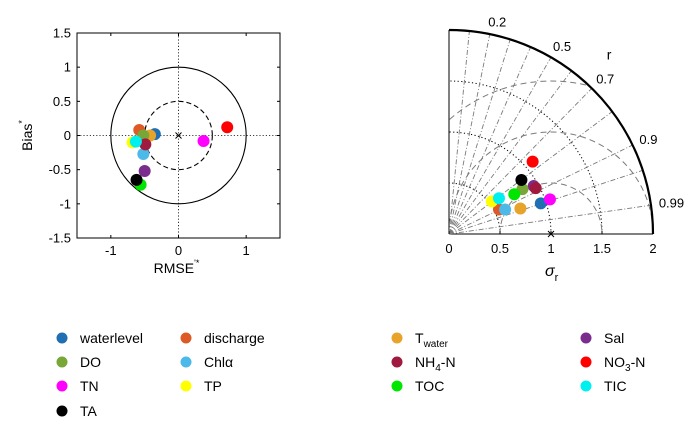 This screenshot has height=427, width=700. Describe the element at coordinates (624, 364) in the screenshot. I see `legend-label-NO3-N: NO3-N` at that location.